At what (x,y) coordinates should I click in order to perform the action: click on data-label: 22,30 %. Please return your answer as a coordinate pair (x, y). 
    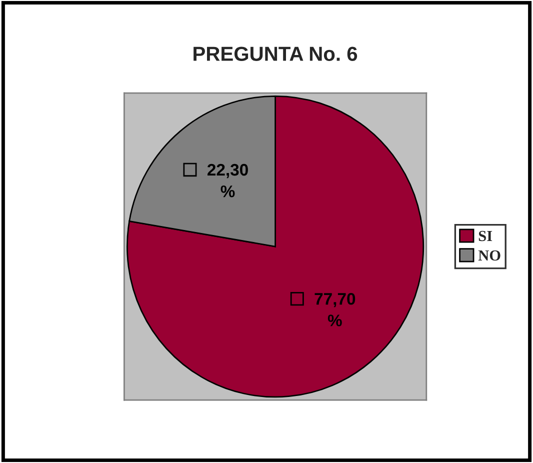
    Looking at the image, I should click on (227, 181).